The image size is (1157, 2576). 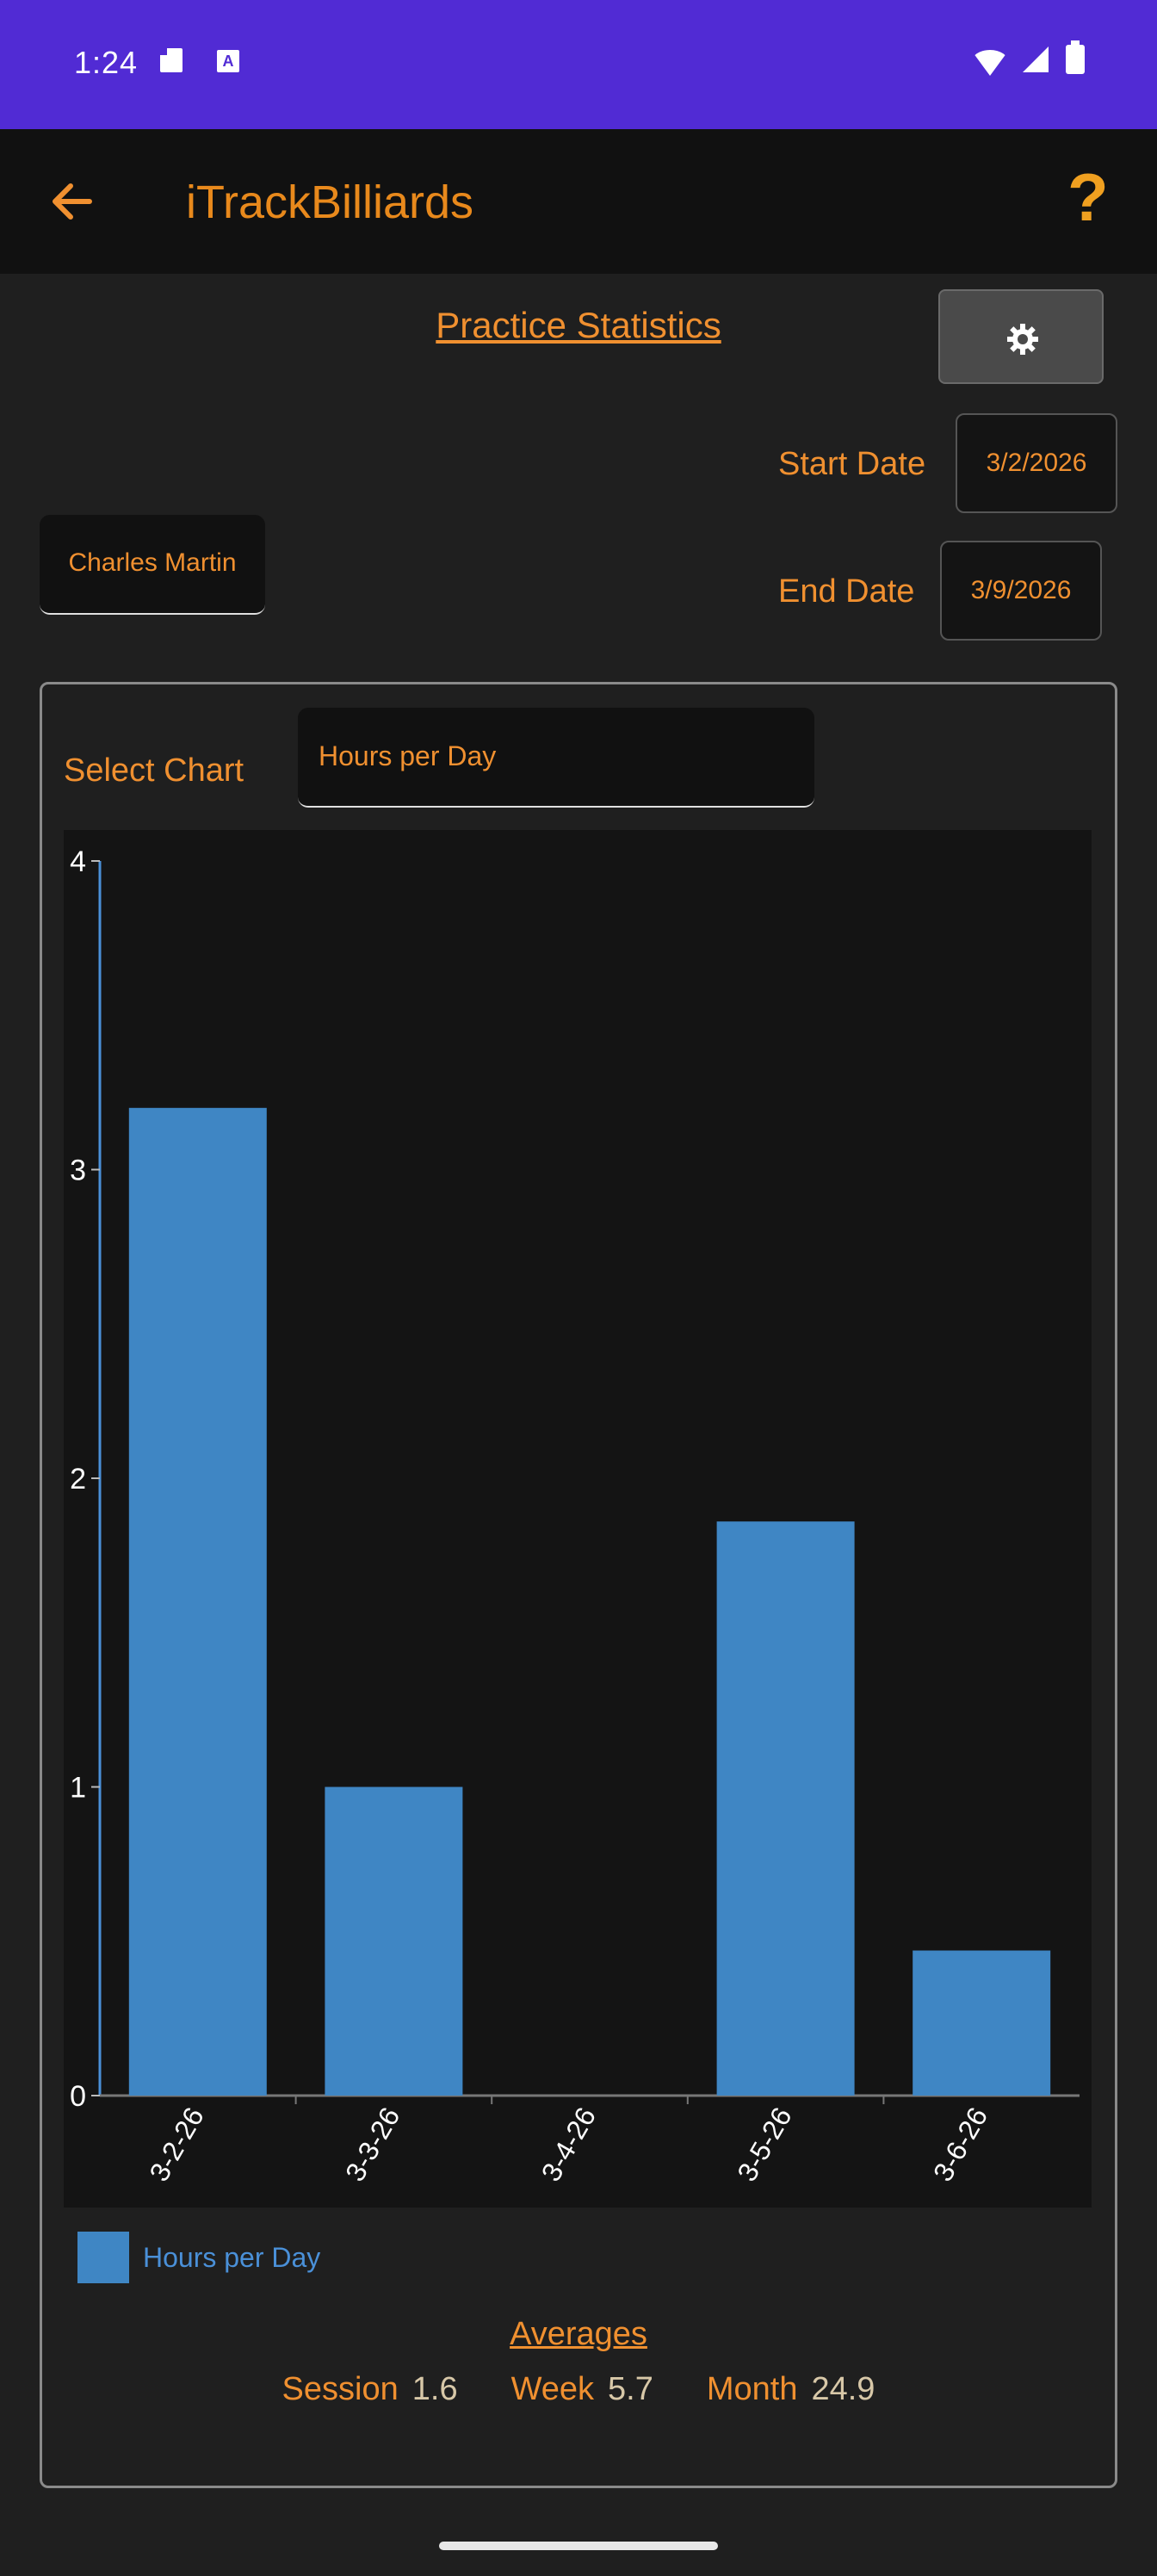 I want to click on averages-row: Session 1.6 Week 5.7 Month 24.9, so click(x=579, y=2389).